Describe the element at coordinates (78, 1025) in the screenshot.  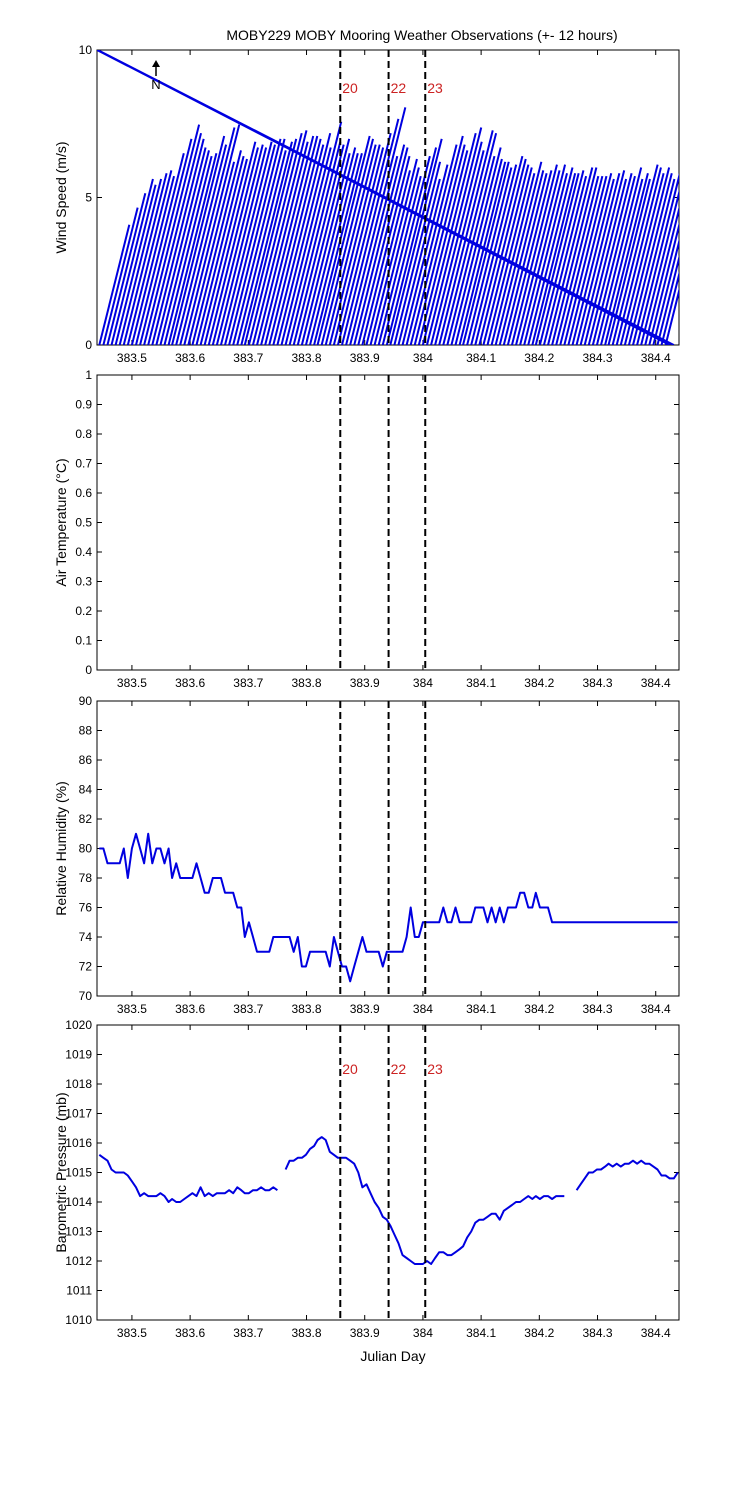
I see `y-tick-label: 1020` at that location.